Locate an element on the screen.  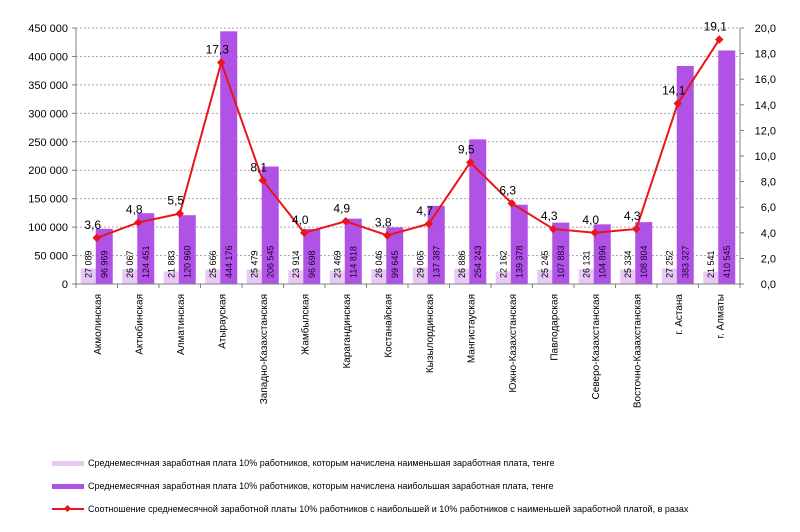
bar-label-min-salary: 27 252 is located at coordinates (669, 264).